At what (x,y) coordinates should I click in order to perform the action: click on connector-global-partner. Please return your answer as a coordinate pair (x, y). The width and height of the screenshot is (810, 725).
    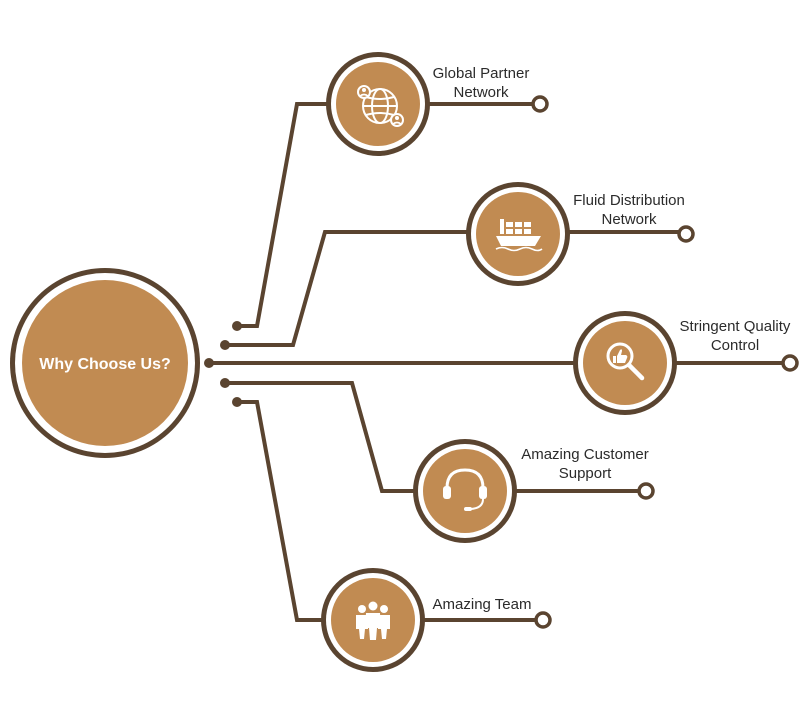
    Looking at the image, I should click on (388, 215).